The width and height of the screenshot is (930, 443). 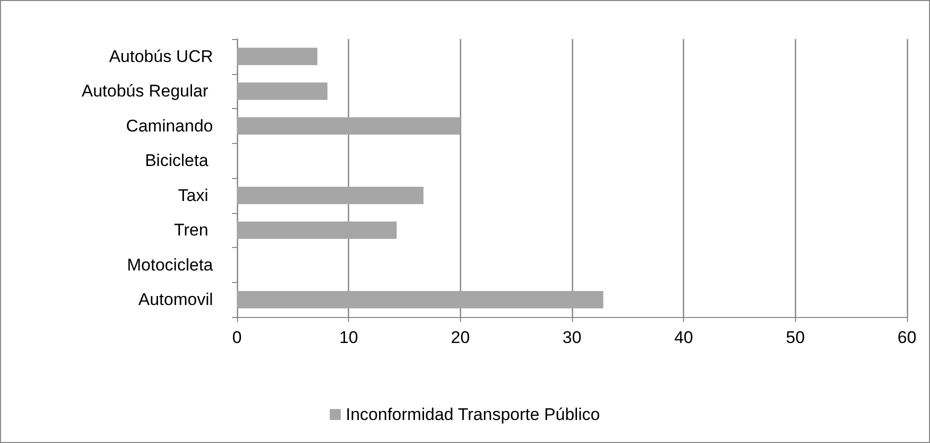 I want to click on y-tick-label: Caminando, so click(x=169, y=126).